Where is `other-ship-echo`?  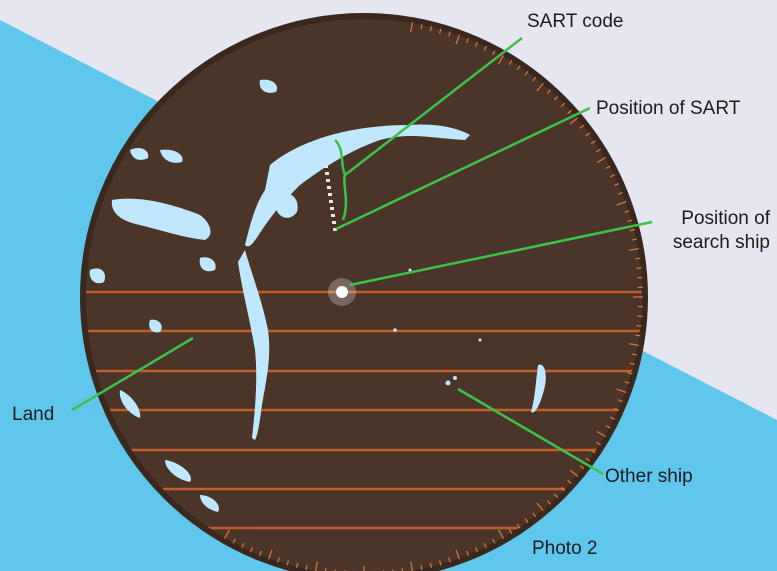
other-ship-echo is located at coordinates (538, 388).